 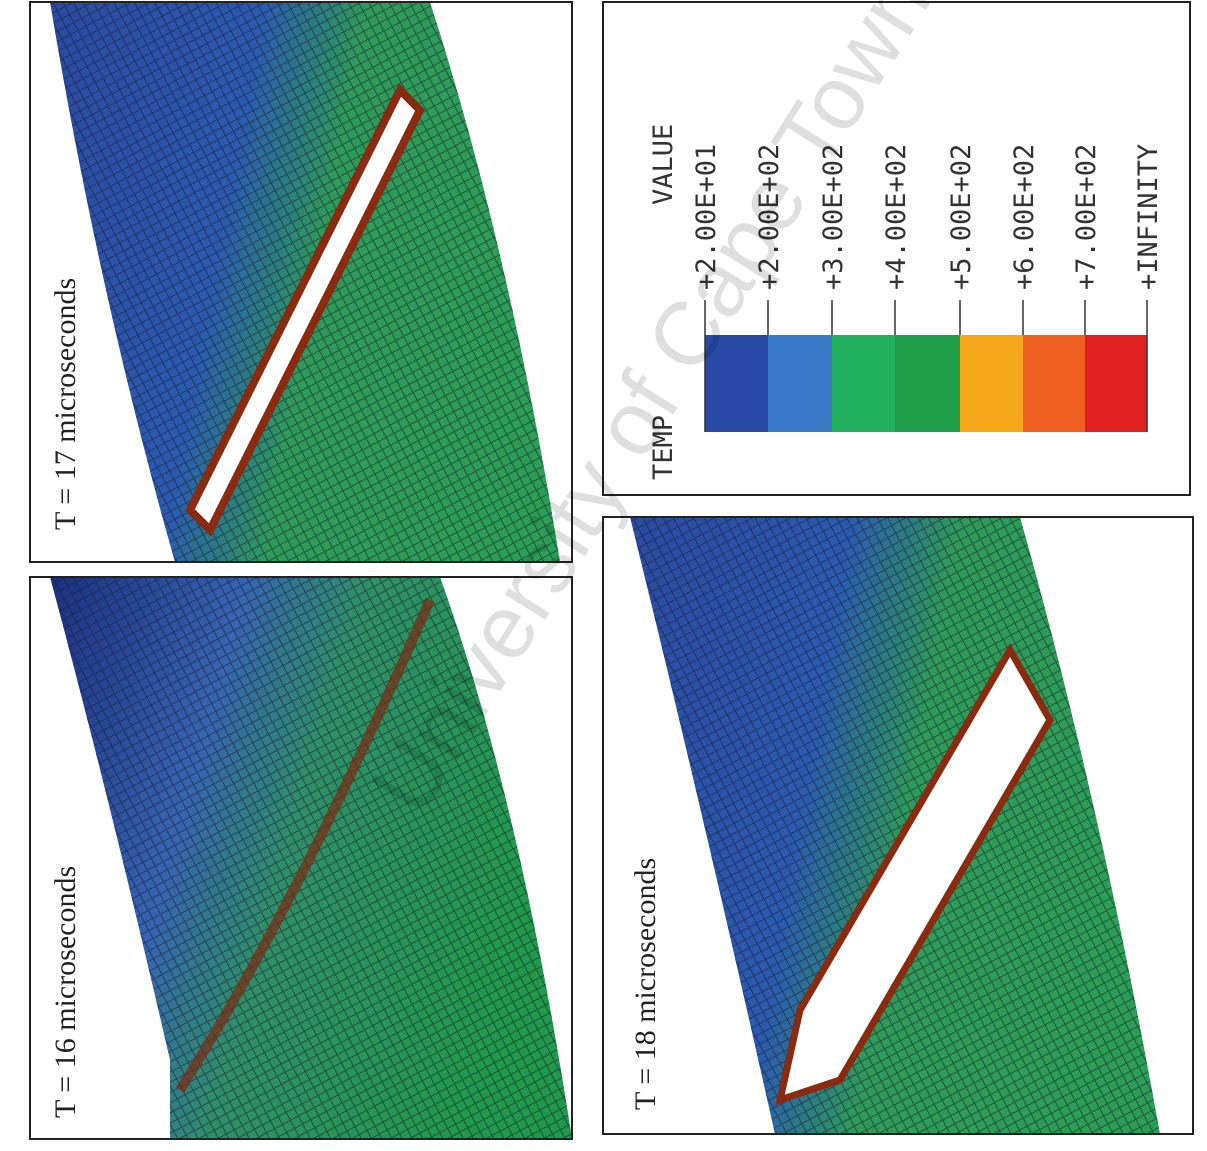 What do you see at coordinates (769, 217) in the screenshot?
I see `legend-label: +2.00E+02` at bounding box center [769, 217].